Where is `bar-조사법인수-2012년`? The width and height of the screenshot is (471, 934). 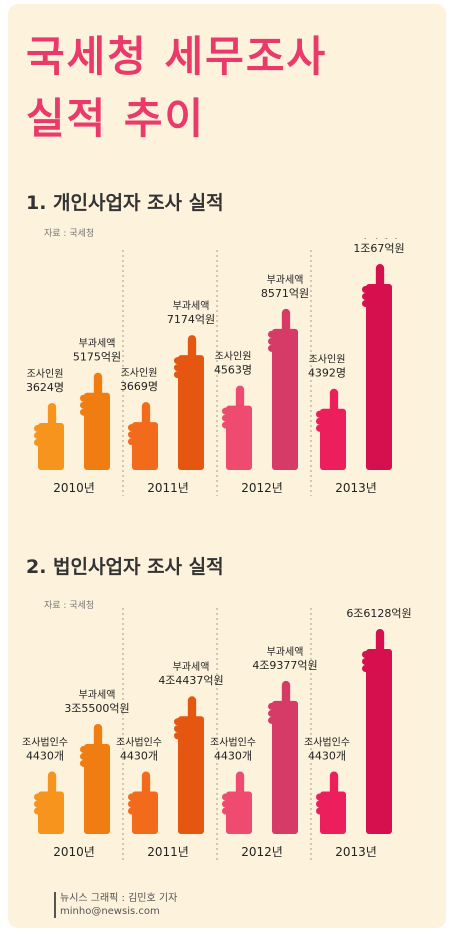
bar-조사법인수-2012년 is located at coordinates (237, 802).